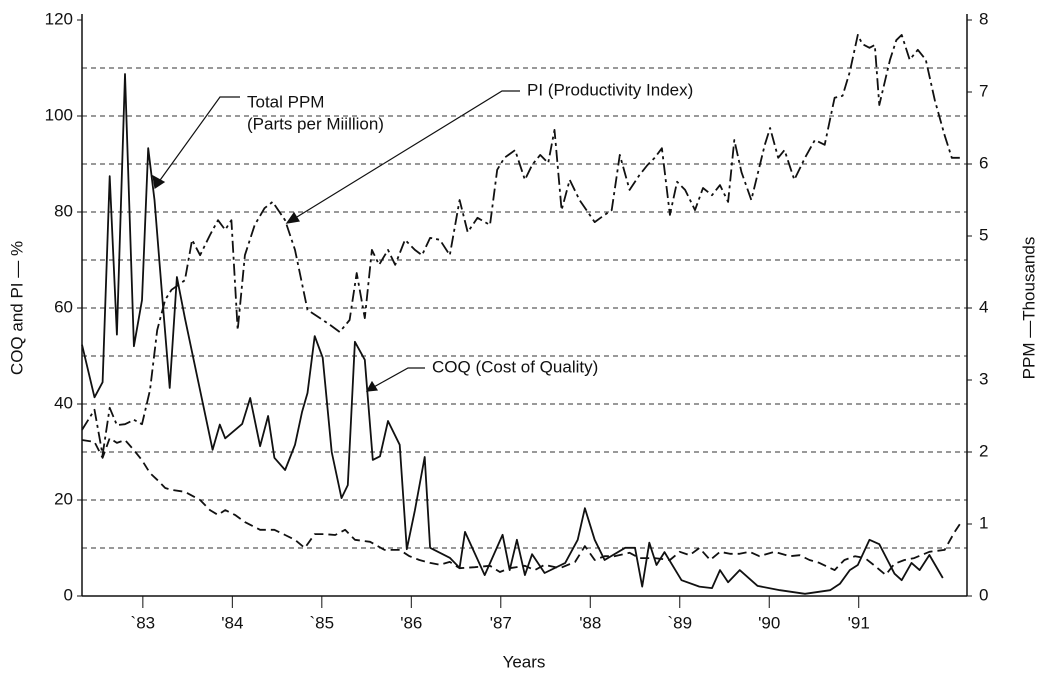 This screenshot has height=674, width=1045. I want to click on y2-axis-label: PPM —Thousands, so click(1028, 308).